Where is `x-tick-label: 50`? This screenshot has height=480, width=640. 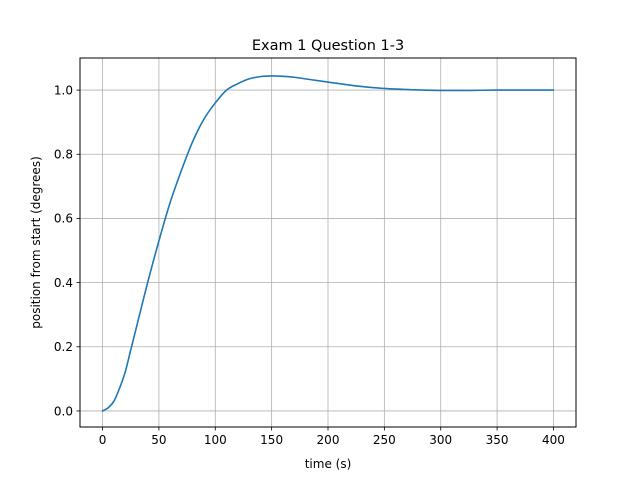 x-tick-label: 50 is located at coordinates (158, 440).